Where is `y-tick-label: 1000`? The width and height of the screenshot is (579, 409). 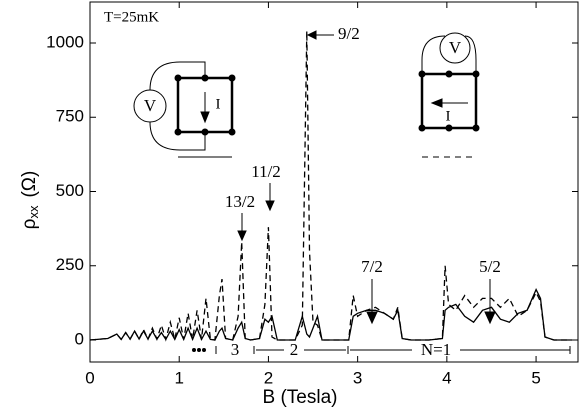 y-tick-label: 1000 is located at coordinates (65, 41).